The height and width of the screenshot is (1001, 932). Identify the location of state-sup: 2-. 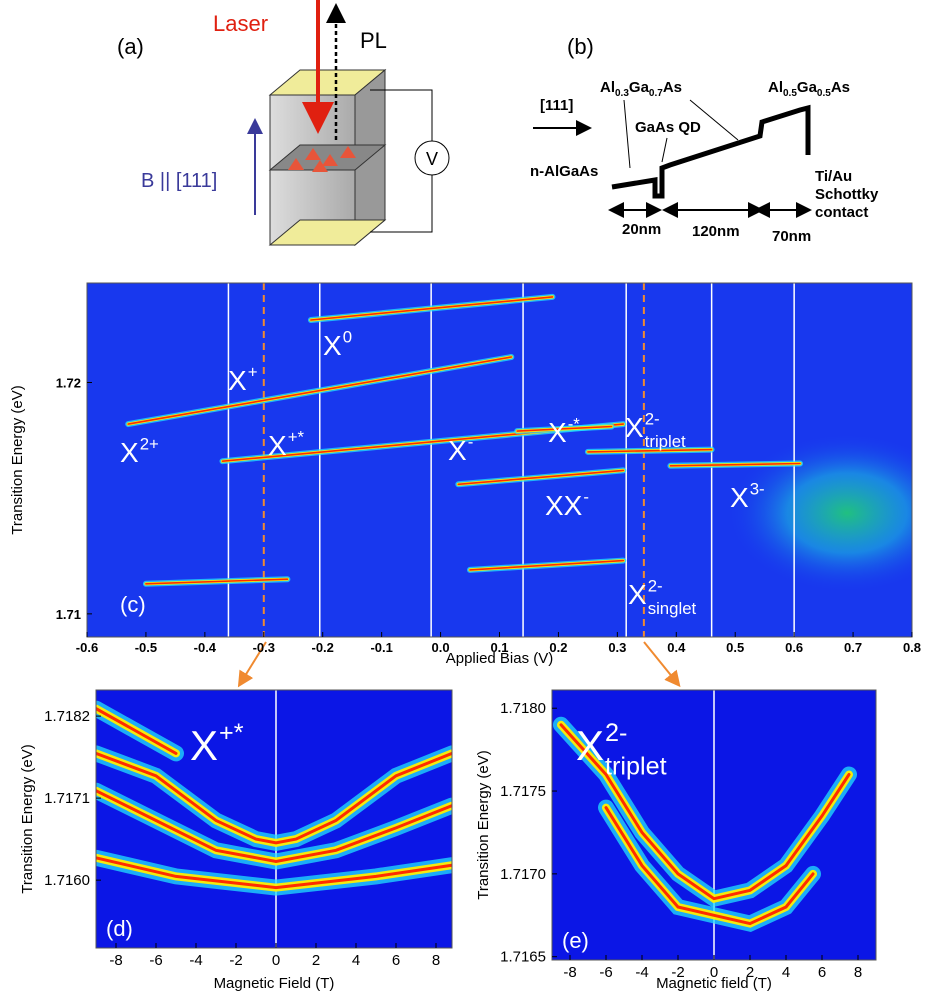
(655, 585).